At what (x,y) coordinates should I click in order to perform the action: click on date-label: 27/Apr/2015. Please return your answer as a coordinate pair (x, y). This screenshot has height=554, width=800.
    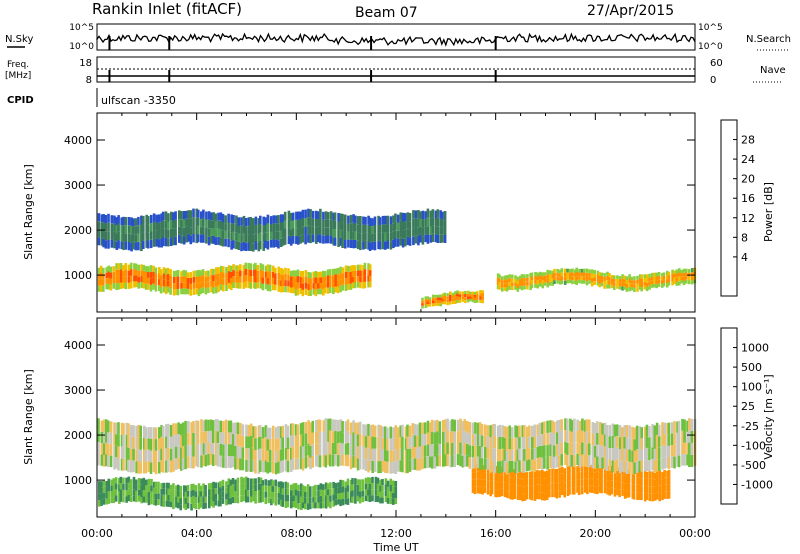
    Looking at the image, I should click on (630, 11).